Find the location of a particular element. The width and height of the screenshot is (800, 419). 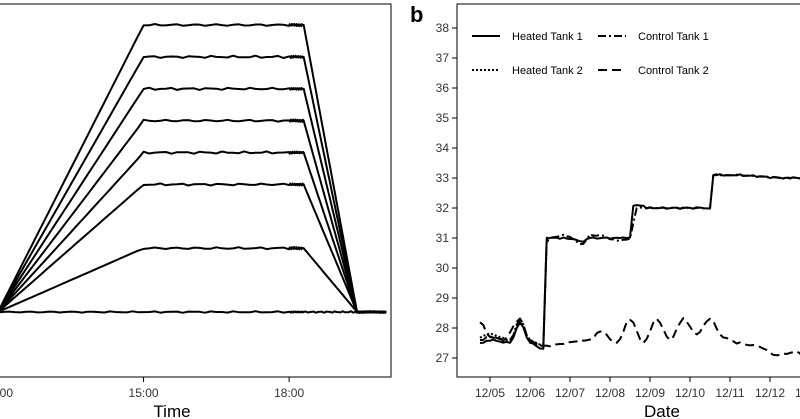

legend-label: Control Tank 2 is located at coordinates (673, 71).